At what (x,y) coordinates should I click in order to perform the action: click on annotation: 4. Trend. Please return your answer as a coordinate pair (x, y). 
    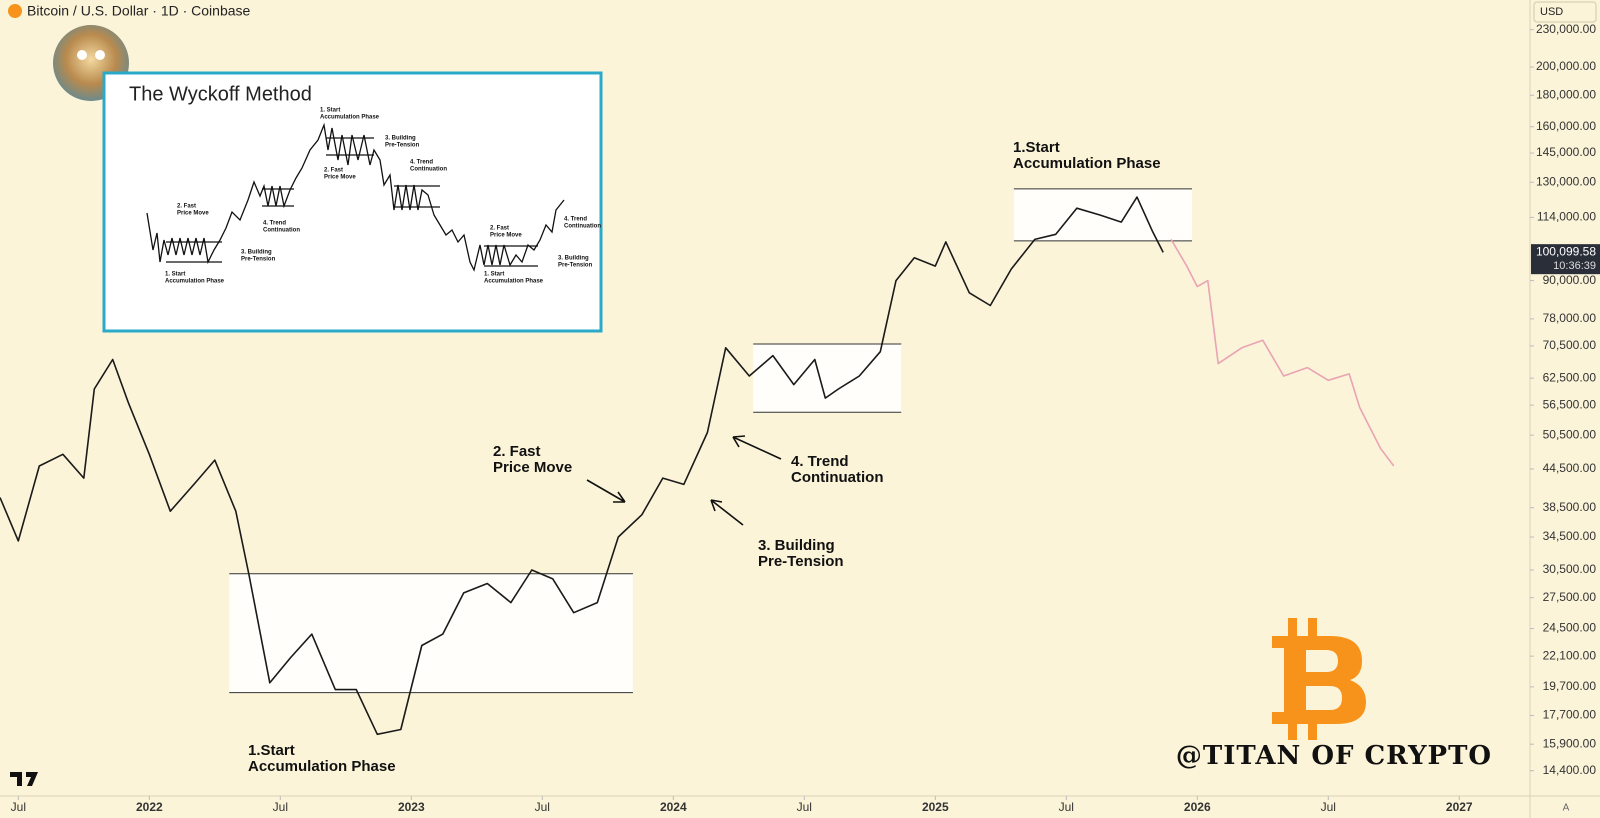
    Looking at the image, I should click on (820, 461).